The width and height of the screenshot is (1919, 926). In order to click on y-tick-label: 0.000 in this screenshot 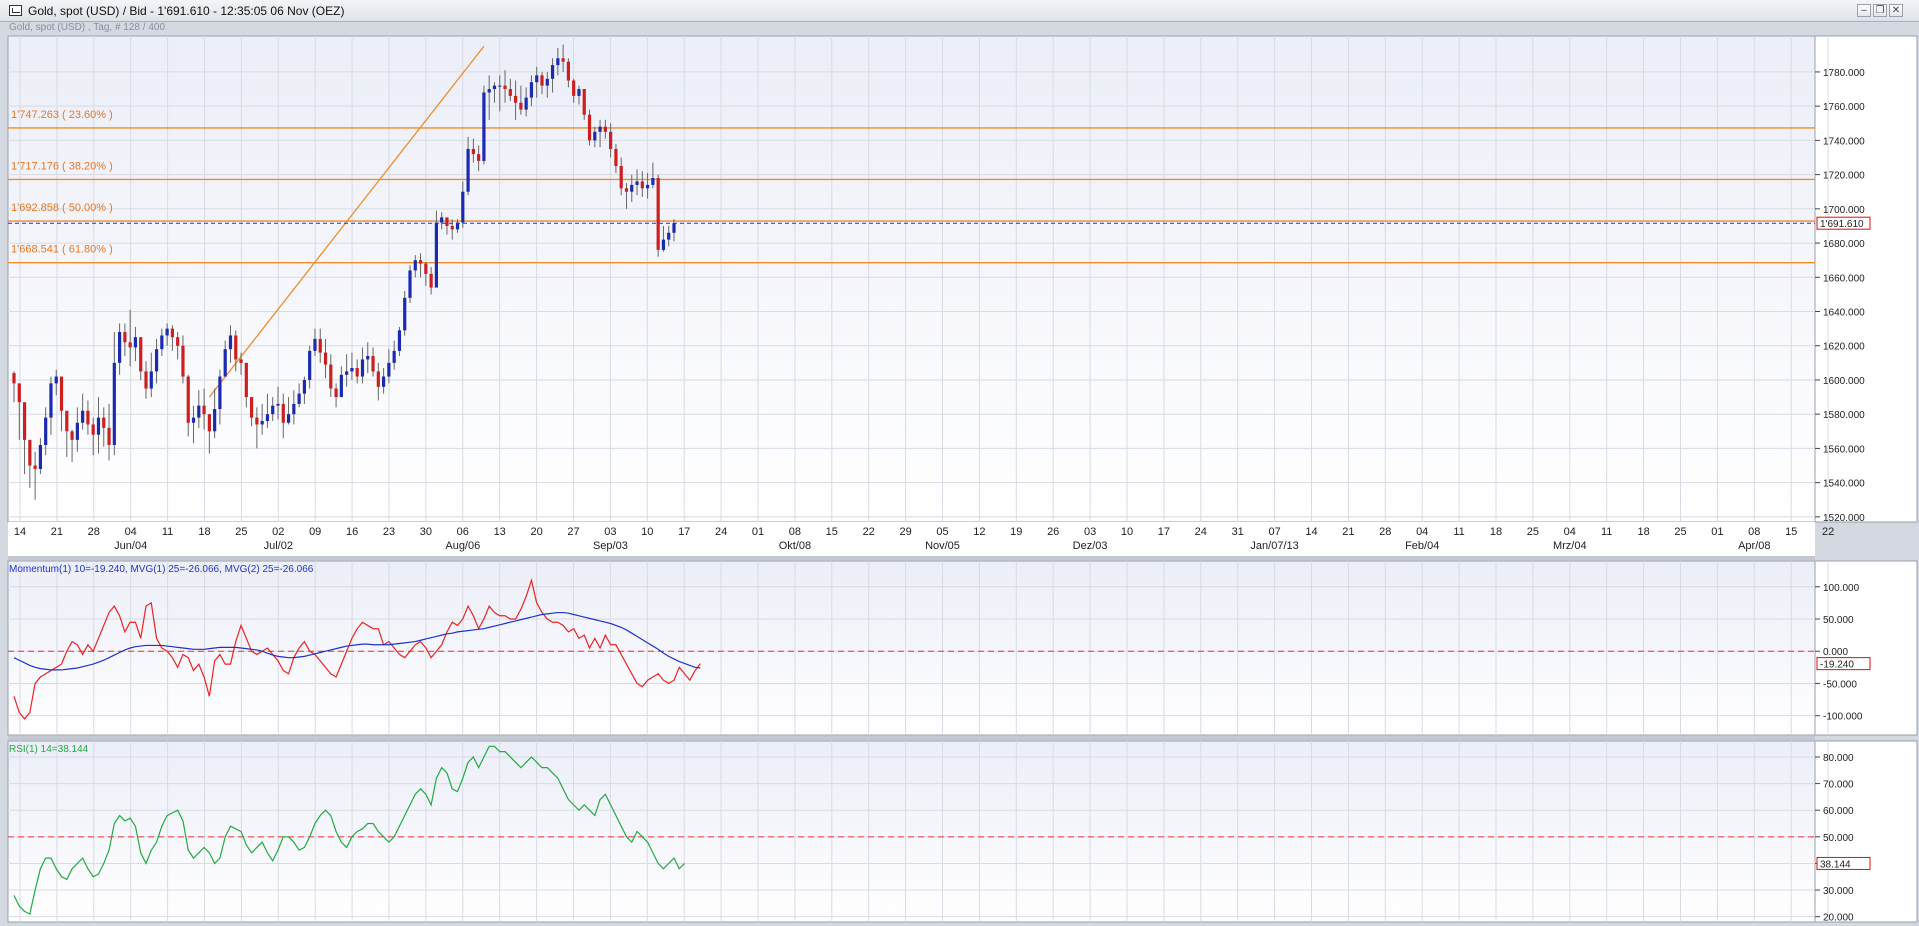, I will do `click(1835, 652)`.